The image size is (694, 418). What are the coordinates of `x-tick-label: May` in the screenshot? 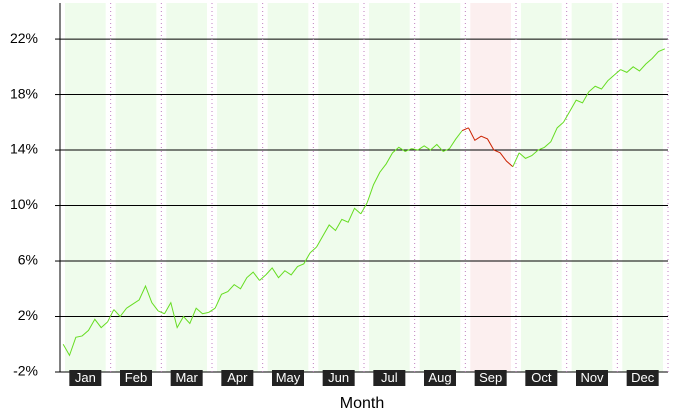 It's located at (288, 377).